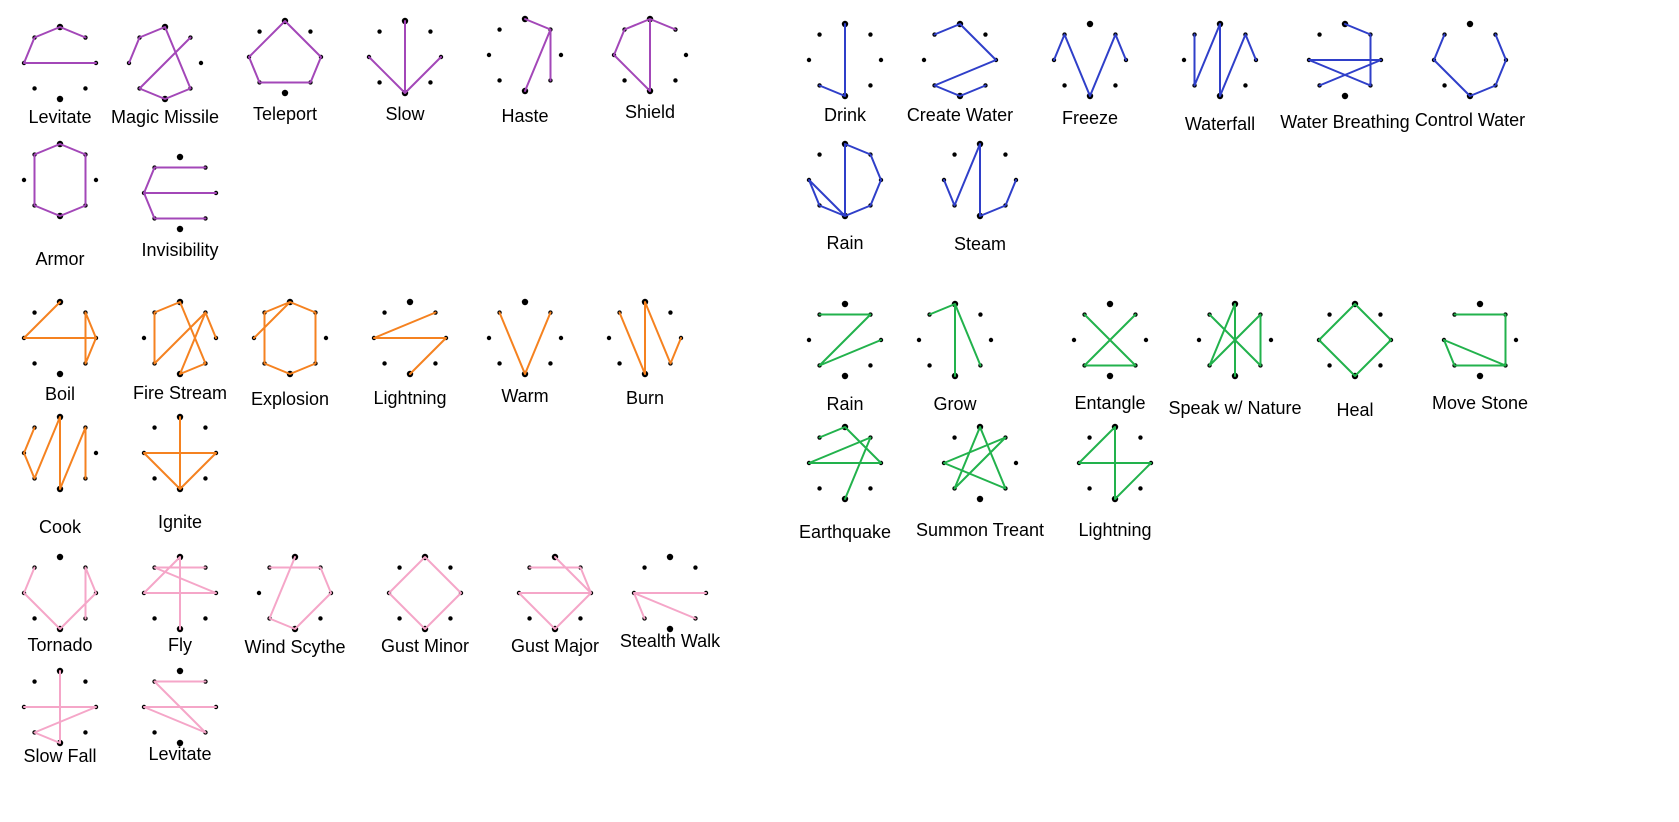 Image resolution: width=1679 pixels, height=822 pixels. What do you see at coordinates (60, 259) in the screenshot?
I see `spell-label: Armor` at bounding box center [60, 259].